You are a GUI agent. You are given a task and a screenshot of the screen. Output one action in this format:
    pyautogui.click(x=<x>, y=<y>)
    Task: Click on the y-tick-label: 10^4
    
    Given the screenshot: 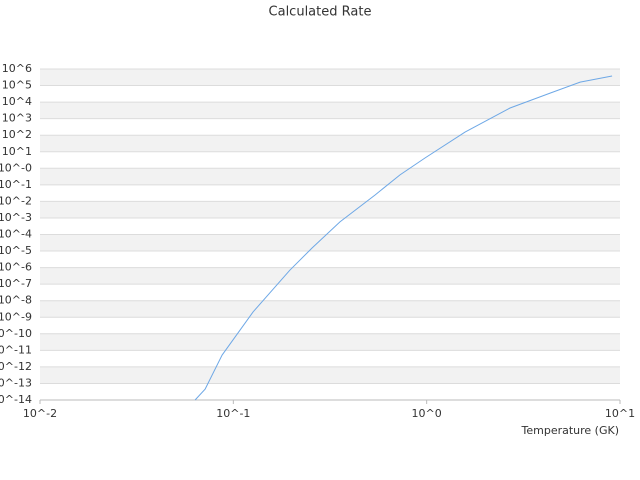 What is the action you would take?
    pyautogui.click(x=17, y=101)
    